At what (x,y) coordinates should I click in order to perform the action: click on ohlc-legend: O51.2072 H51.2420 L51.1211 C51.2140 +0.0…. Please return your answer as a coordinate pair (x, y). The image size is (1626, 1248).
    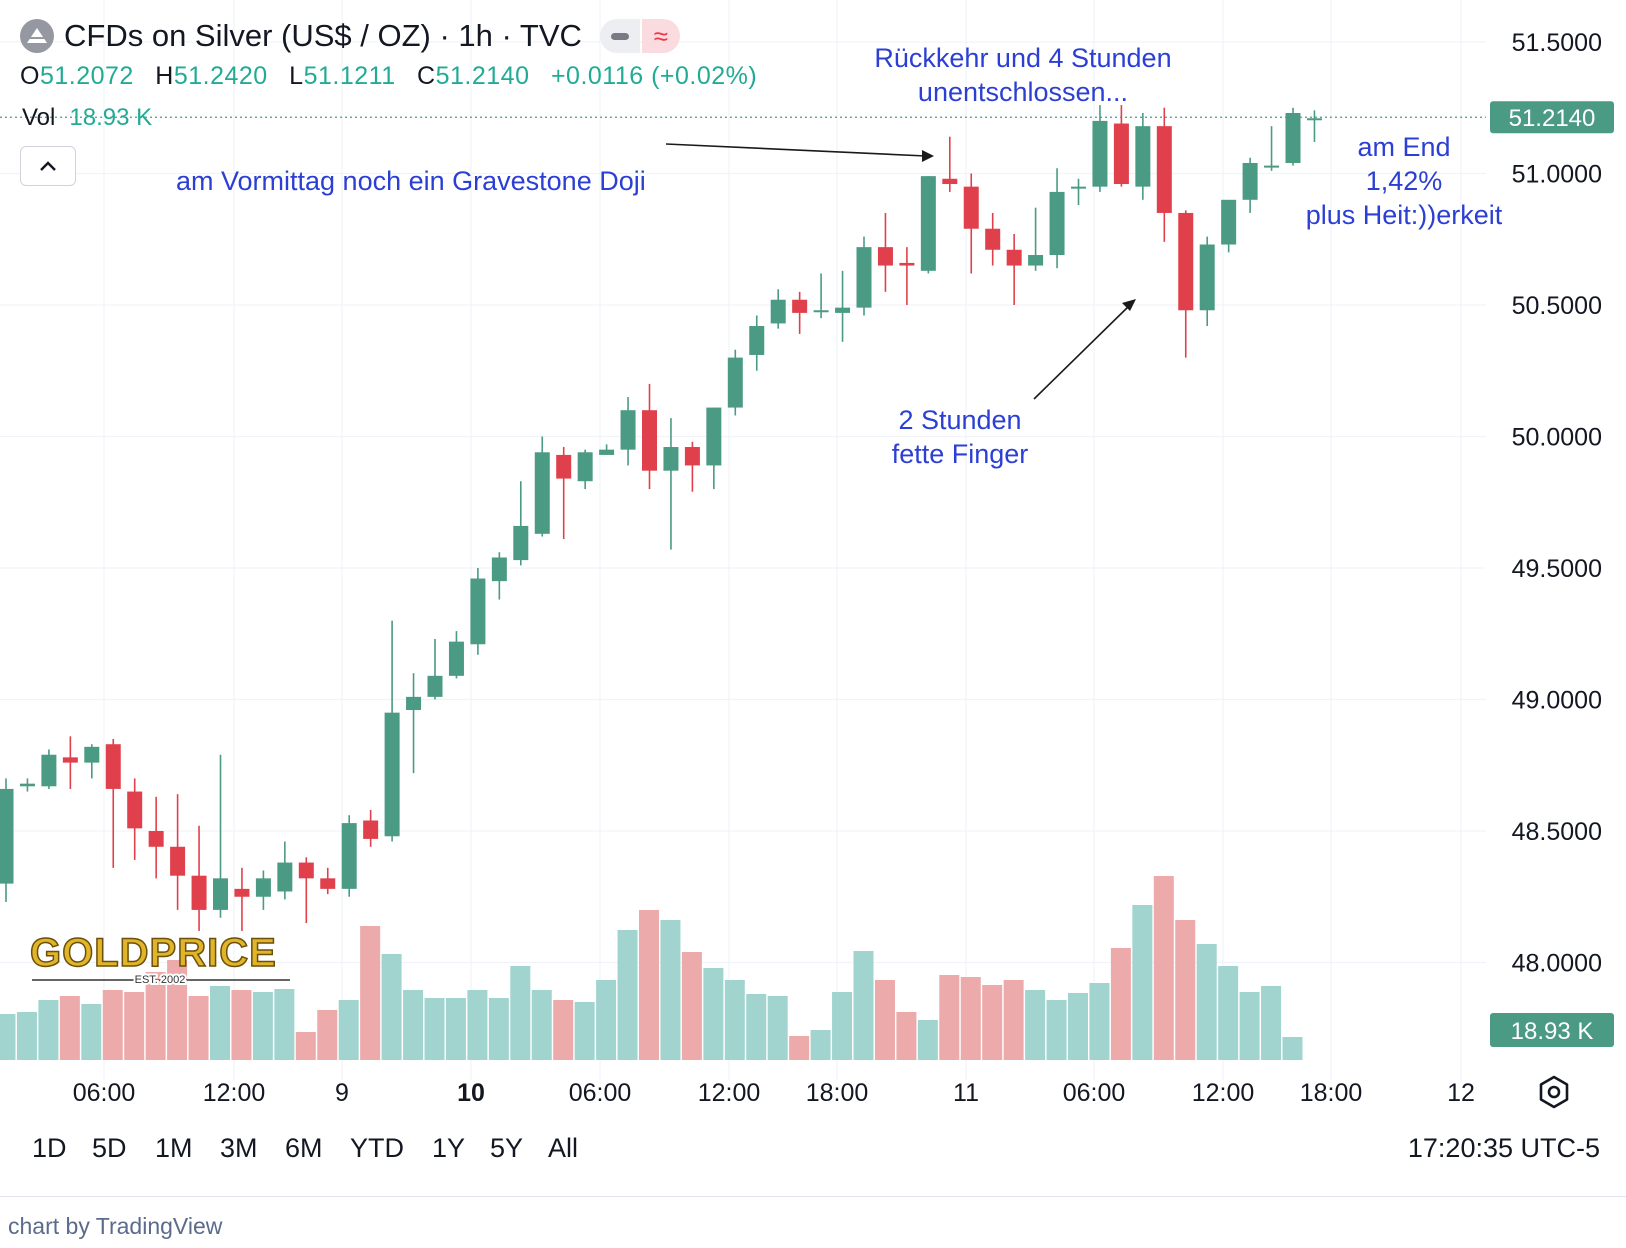
    Looking at the image, I should click on (389, 76).